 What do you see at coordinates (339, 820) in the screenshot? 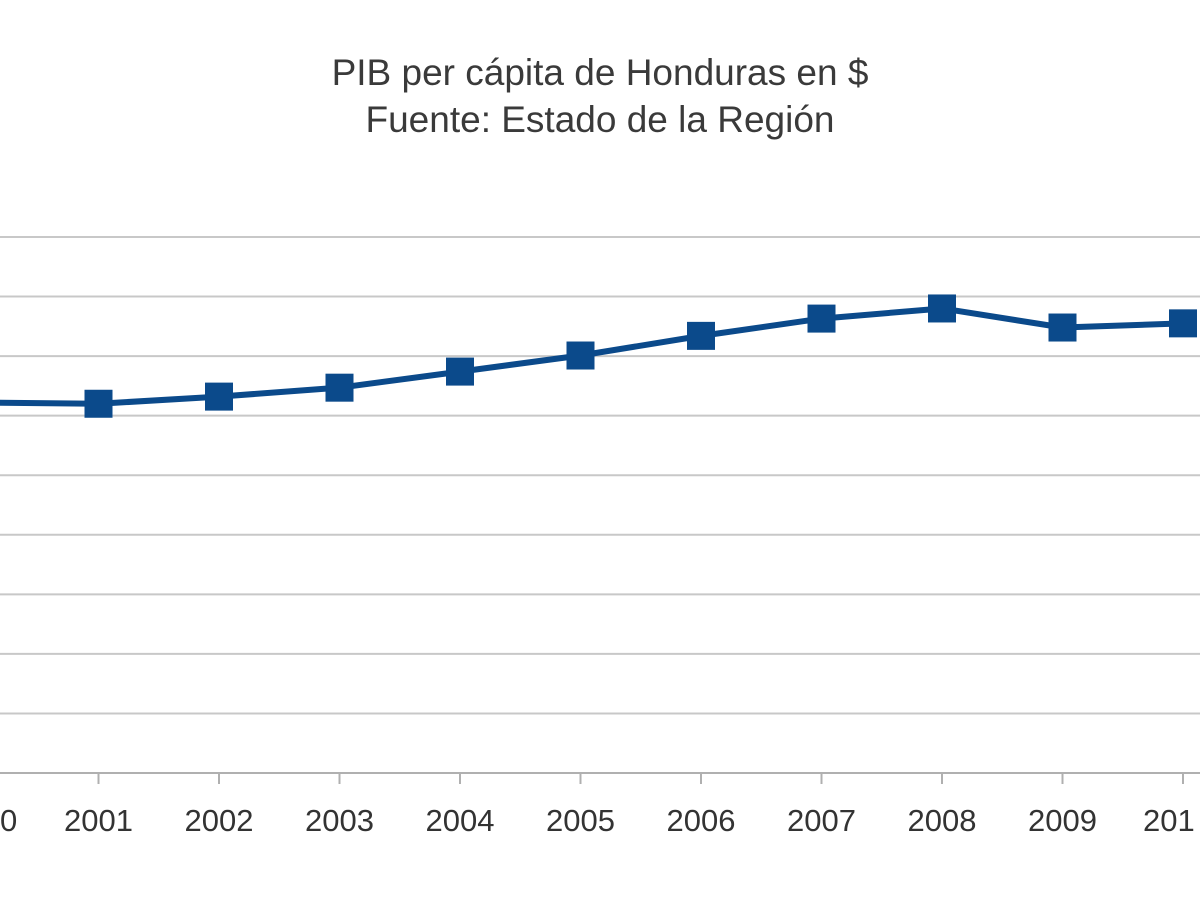
I see `x-tick-label: 2003` at bounding box center [339, 820].